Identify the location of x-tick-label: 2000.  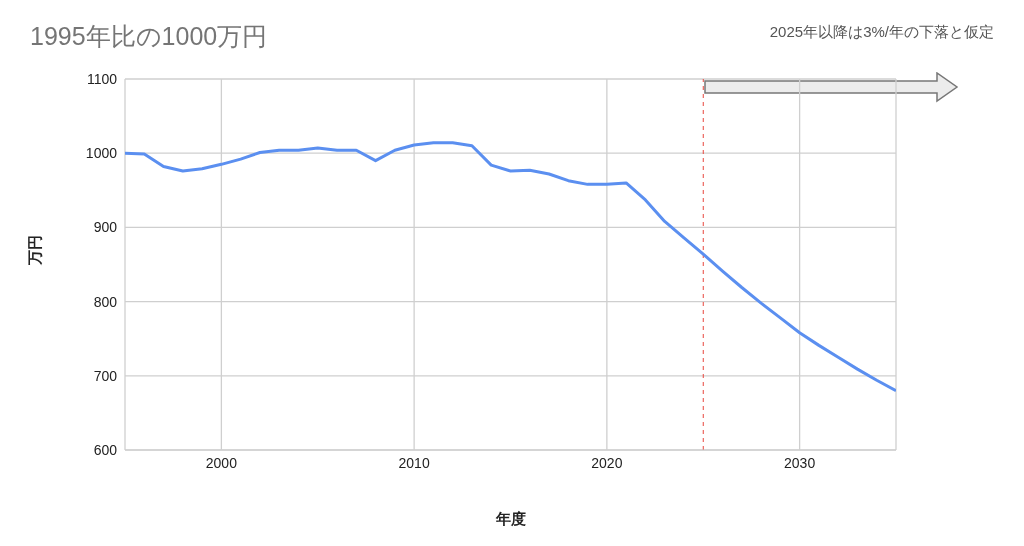
(221, 462).